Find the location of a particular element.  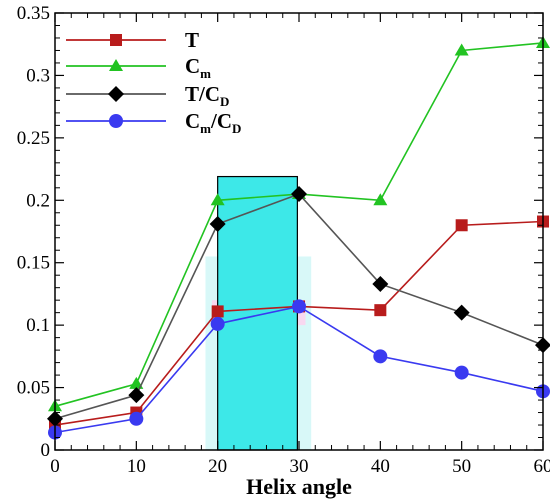

legend-label: T is located at coordinates (192, 40).